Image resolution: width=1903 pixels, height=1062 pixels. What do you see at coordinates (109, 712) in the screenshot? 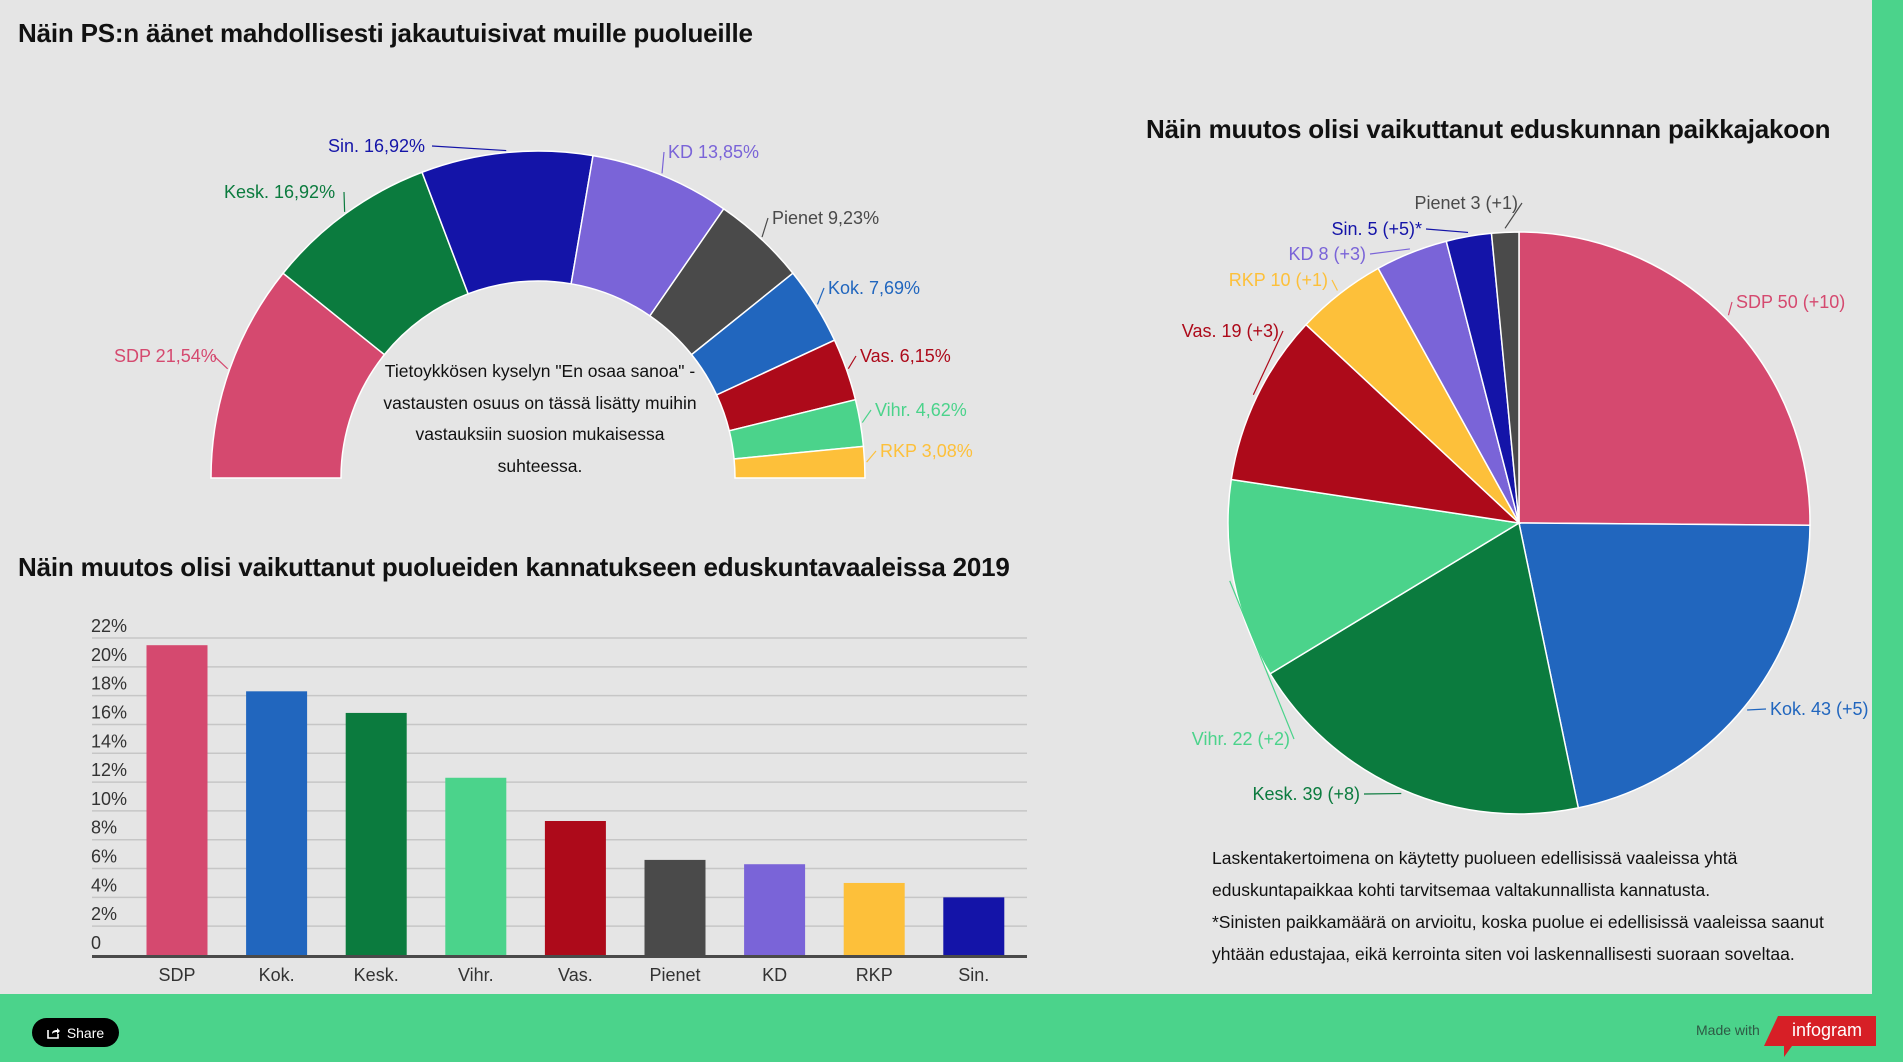
I see `y-tick-label: 16%` at bounding box center [109, 712].